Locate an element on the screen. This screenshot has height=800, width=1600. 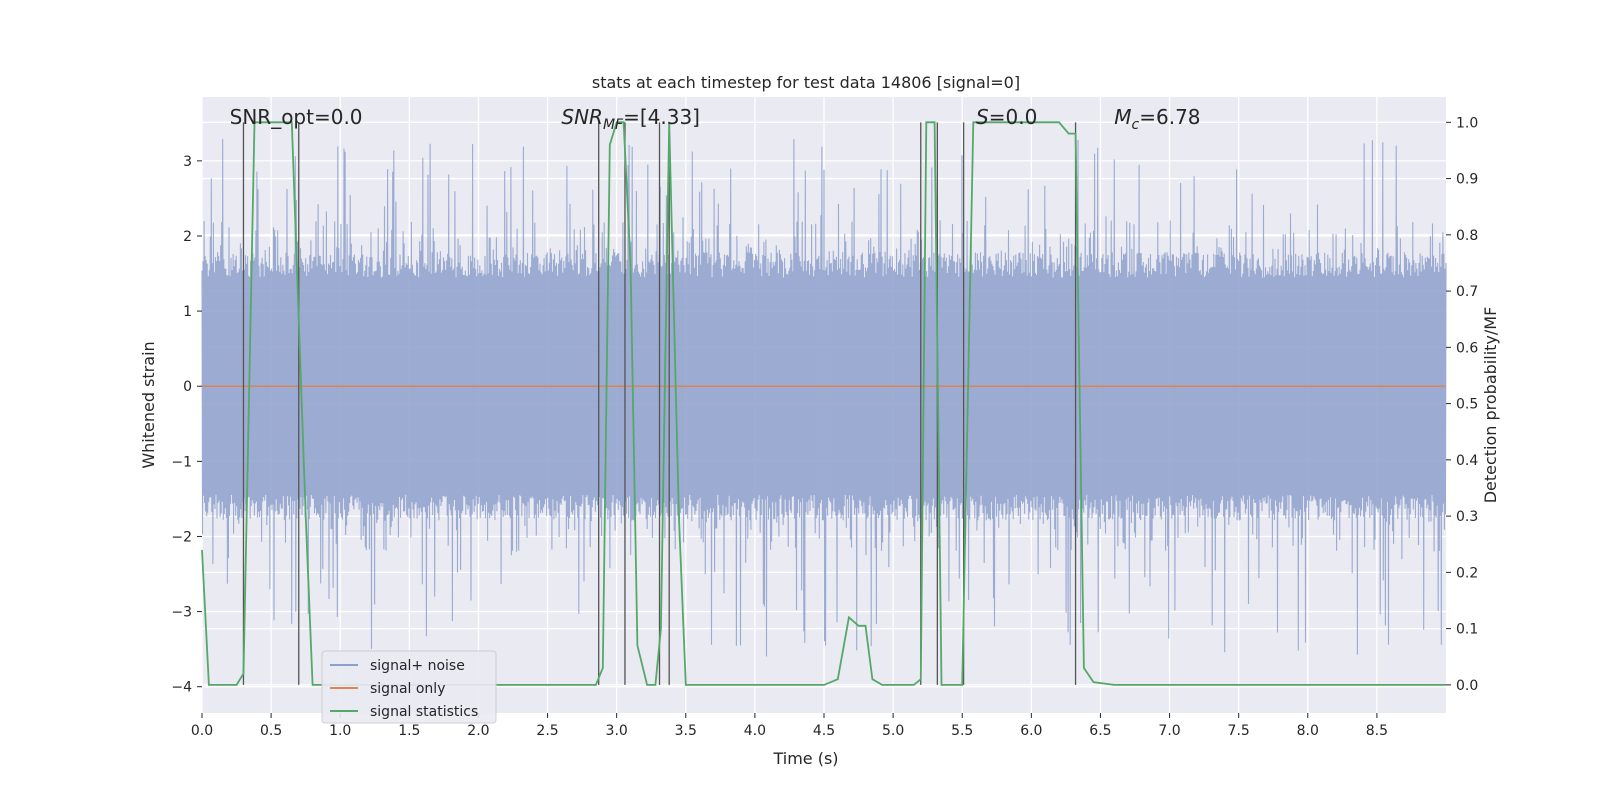
y-right-tick-label: 0.1 is located at coordinates (1467, 630).